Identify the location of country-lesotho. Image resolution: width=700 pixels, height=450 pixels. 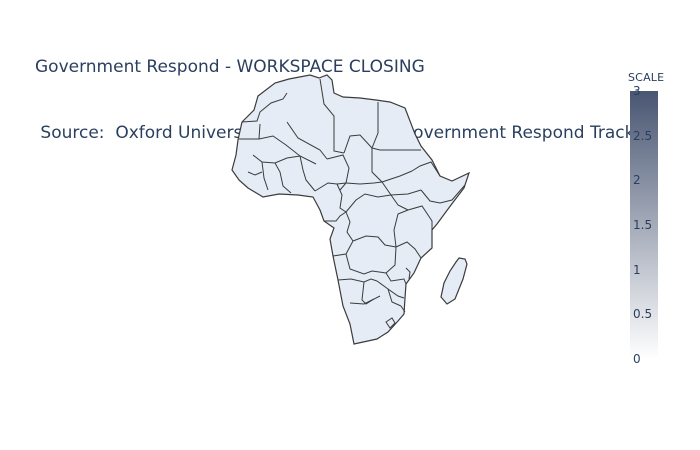
(390, 323).